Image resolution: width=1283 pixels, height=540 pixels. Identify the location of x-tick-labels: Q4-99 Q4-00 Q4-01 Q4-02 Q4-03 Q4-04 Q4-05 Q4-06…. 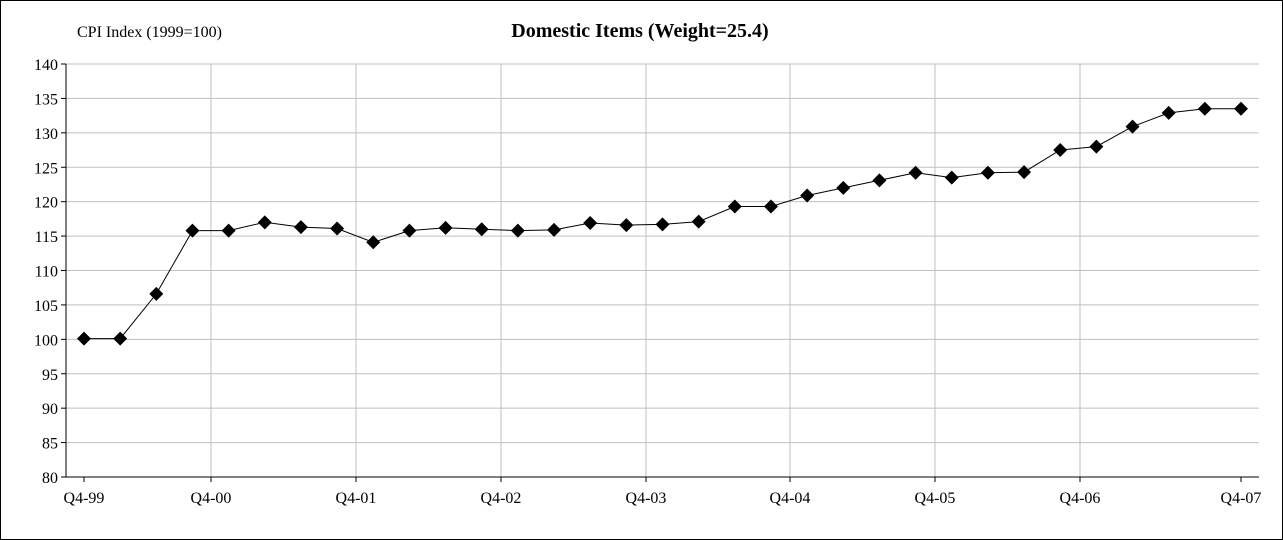
(663, 498).